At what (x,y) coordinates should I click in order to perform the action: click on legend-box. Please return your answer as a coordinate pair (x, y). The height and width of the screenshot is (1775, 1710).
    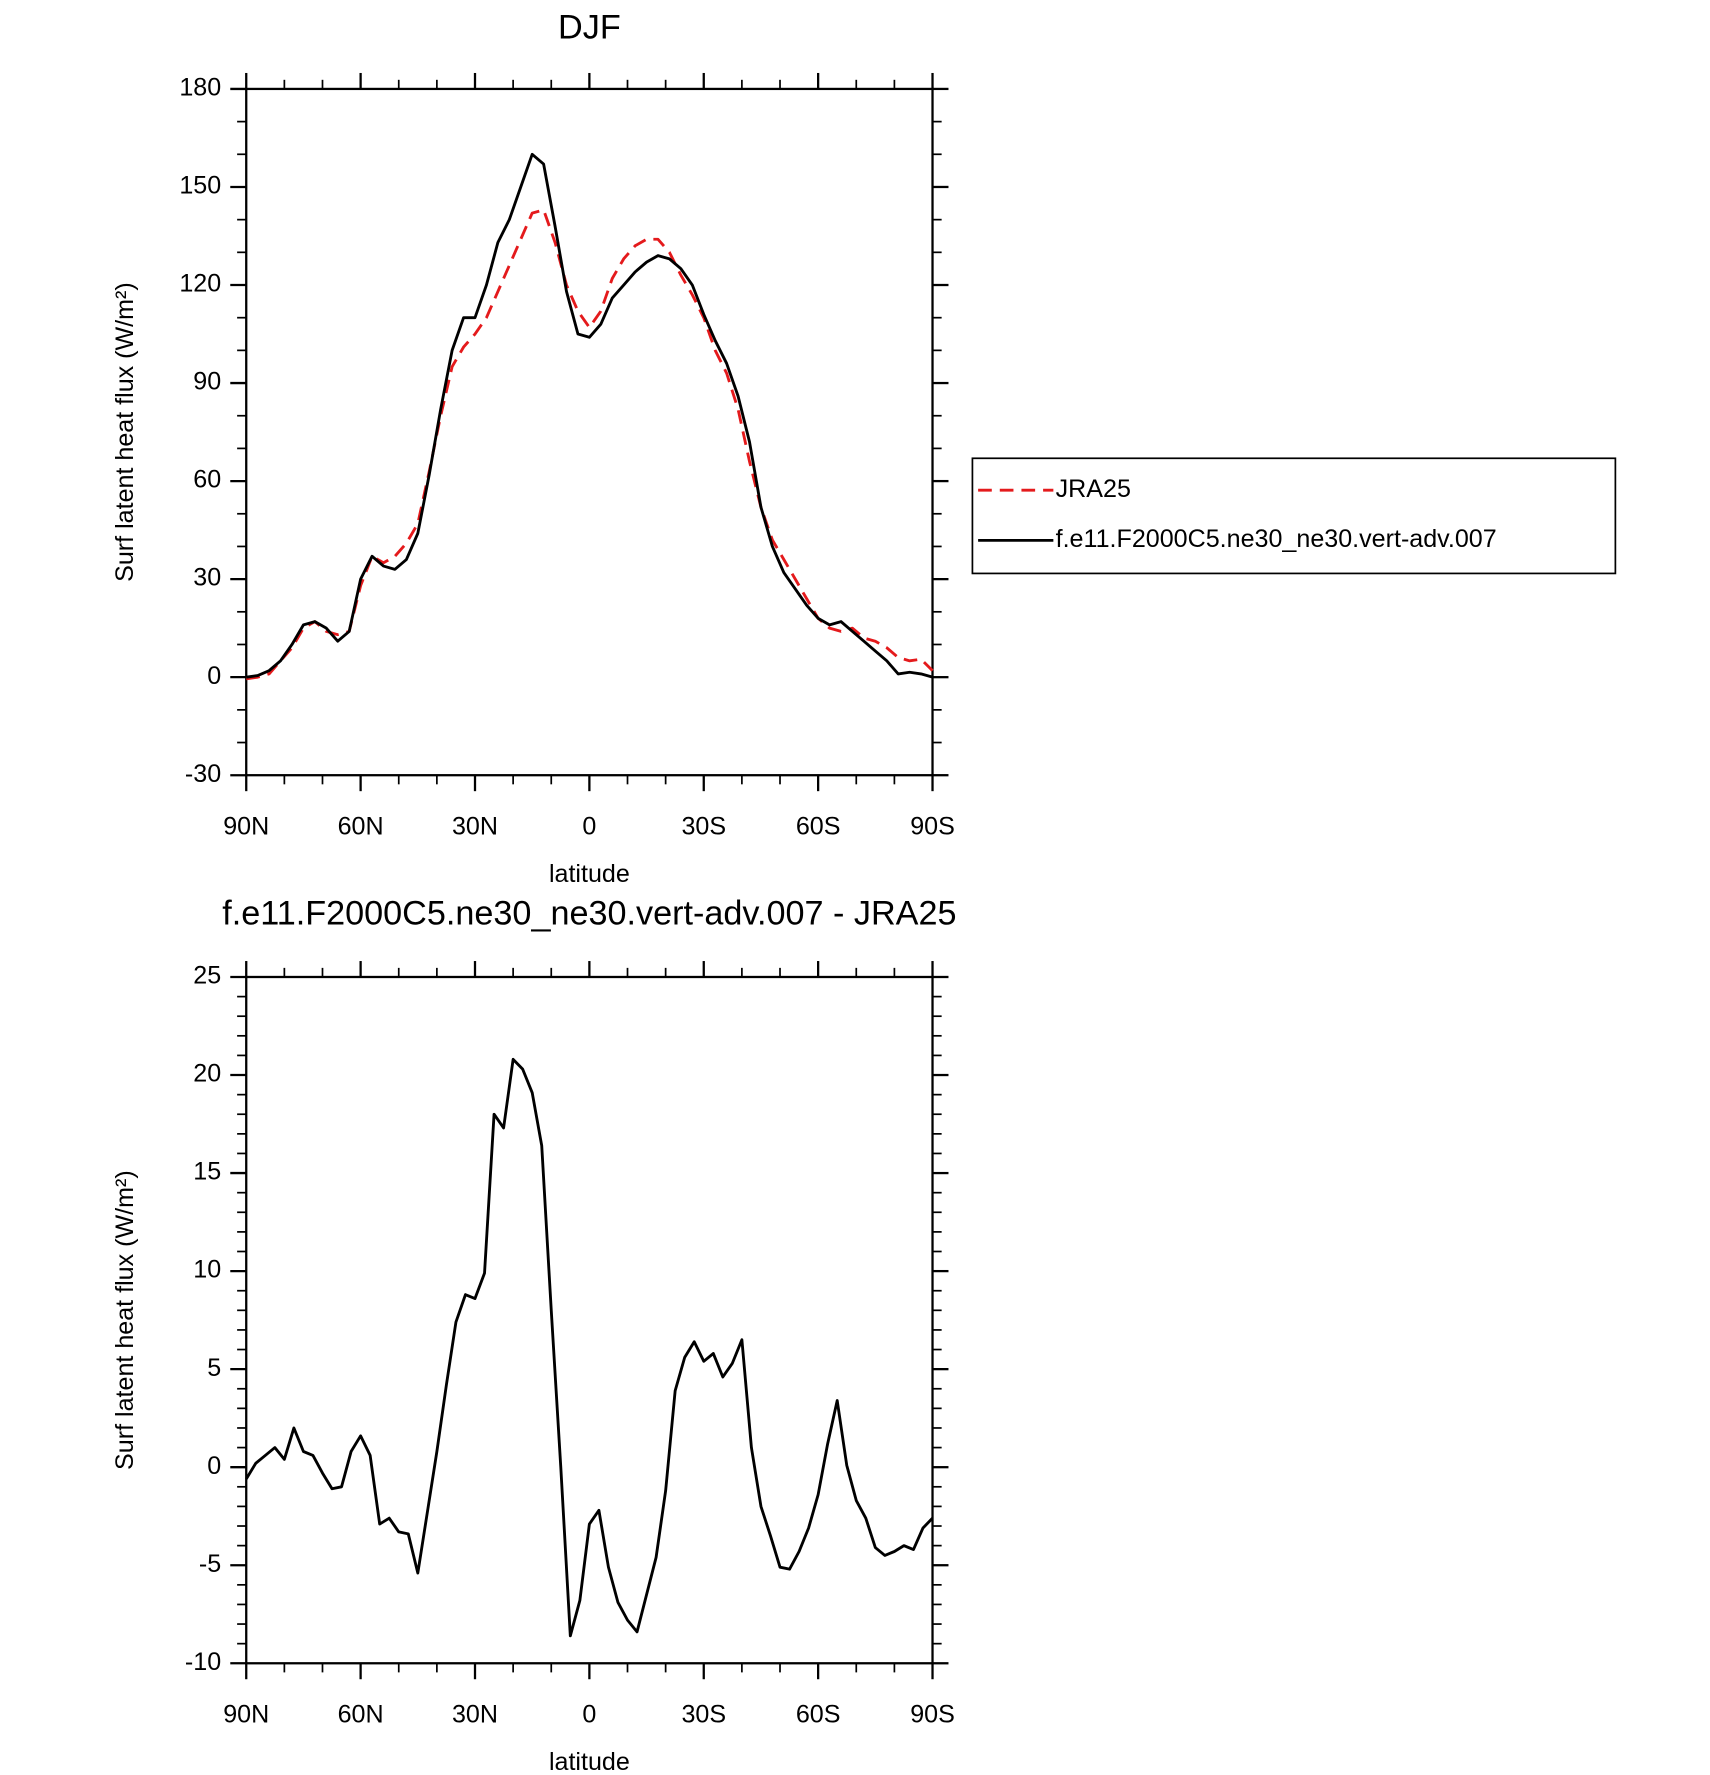
    Looking at the image, I should click on (1294, 516).